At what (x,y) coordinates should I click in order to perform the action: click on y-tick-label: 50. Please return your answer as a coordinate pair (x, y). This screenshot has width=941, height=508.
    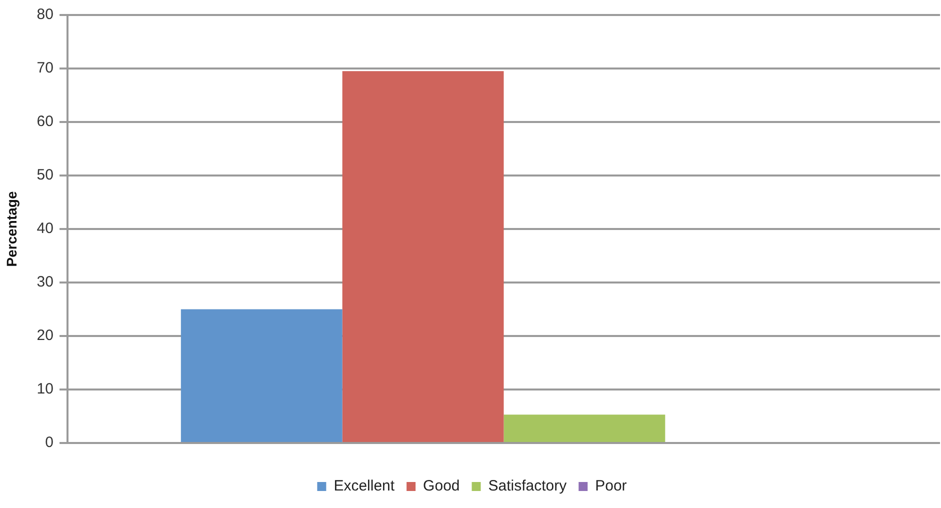
    Looking at the image, I should click on (45, 175).